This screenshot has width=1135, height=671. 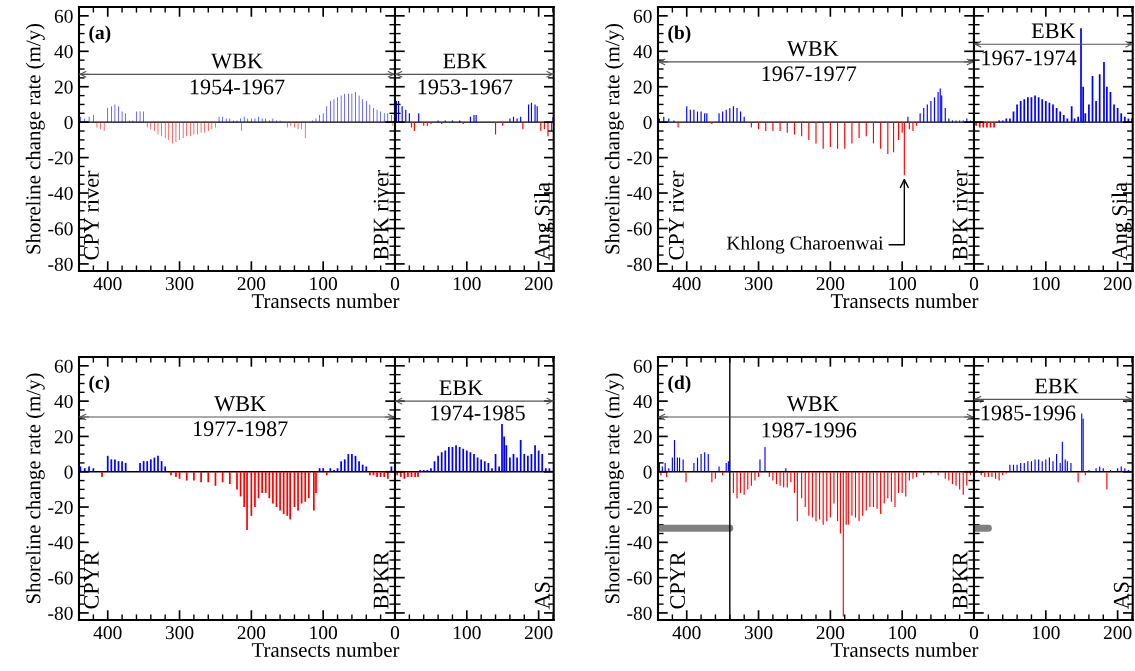 I want to click on annotation: 1985-1996, so click(x=1028, y=413).